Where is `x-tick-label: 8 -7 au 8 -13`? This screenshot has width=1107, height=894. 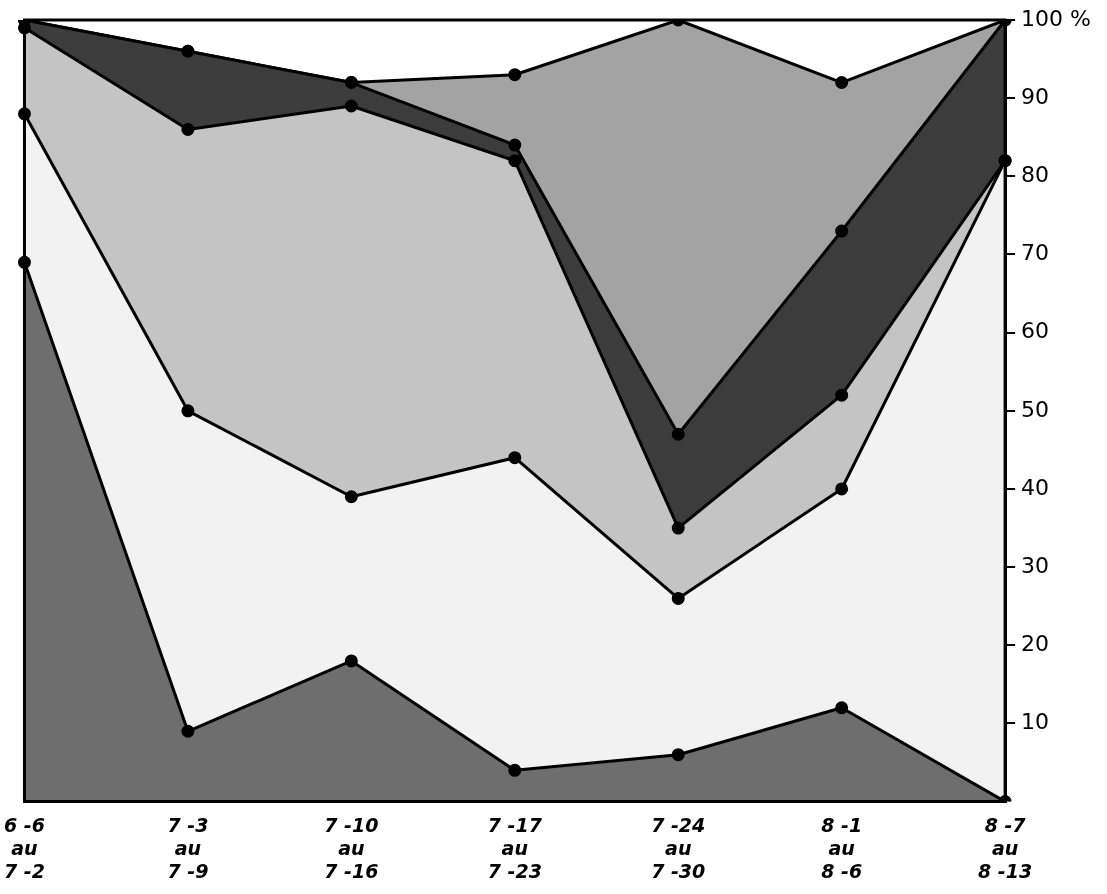 x-tick-label: 8 -7 au 8 -13 is located at coordinates (1005, 847).